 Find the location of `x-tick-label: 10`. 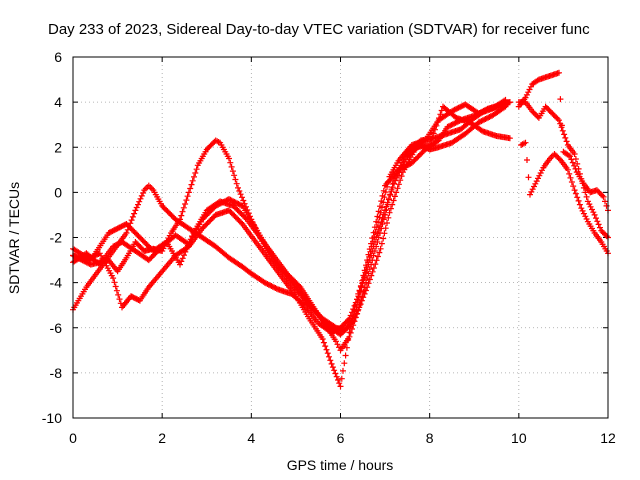

x-tick-label: 10 is located at coordinates (519, 438).